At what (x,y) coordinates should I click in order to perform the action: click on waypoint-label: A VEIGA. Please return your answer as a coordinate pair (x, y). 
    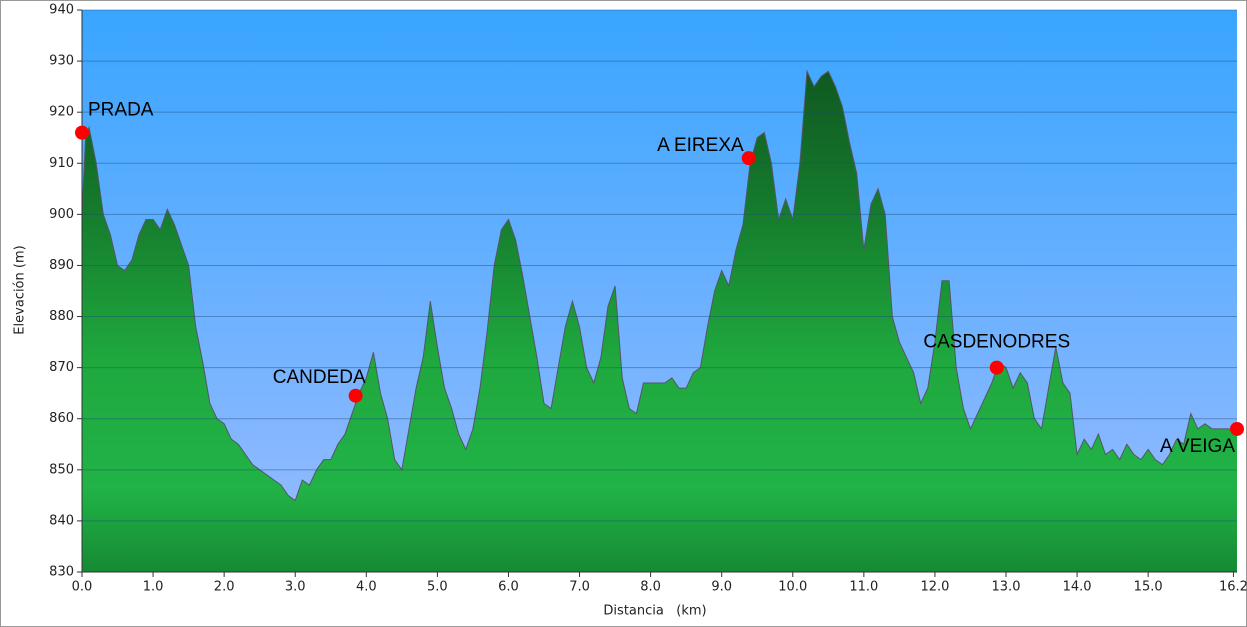
    Looking at the image, I should click on (1197, 446).